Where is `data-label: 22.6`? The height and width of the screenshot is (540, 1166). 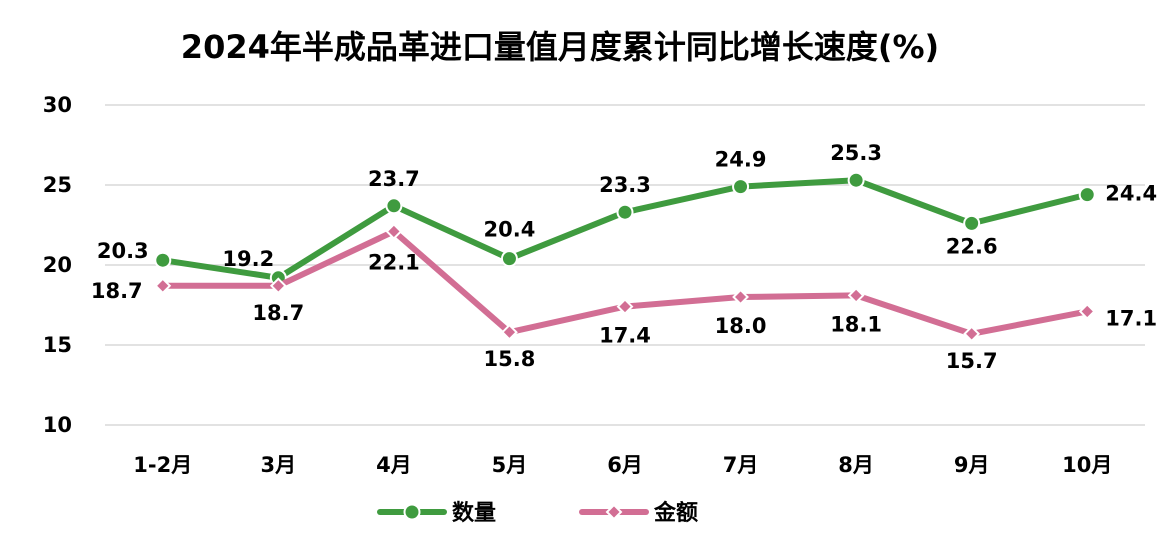
data-label: 22.6 is located at coordinates (972, 246).